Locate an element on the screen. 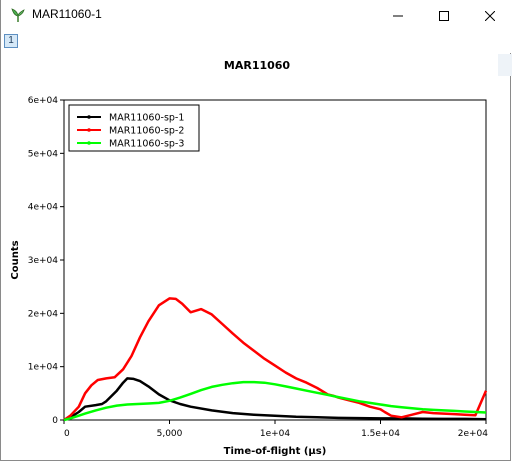 Image resolution: width=512 pixels, height=467 pixels. y-tick-label: 2e+04 is located at coordinates (43, 314).